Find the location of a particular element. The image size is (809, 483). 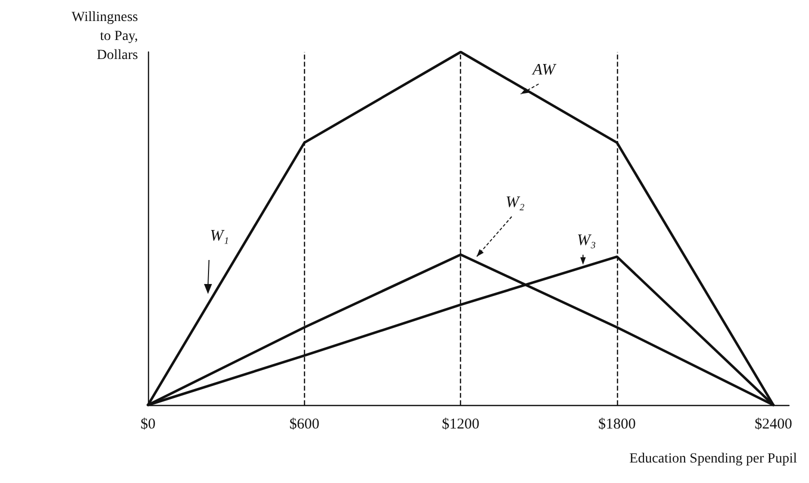

y-axis-title: Willingness to Pay, Dollars is located at coordinates (105, 36).